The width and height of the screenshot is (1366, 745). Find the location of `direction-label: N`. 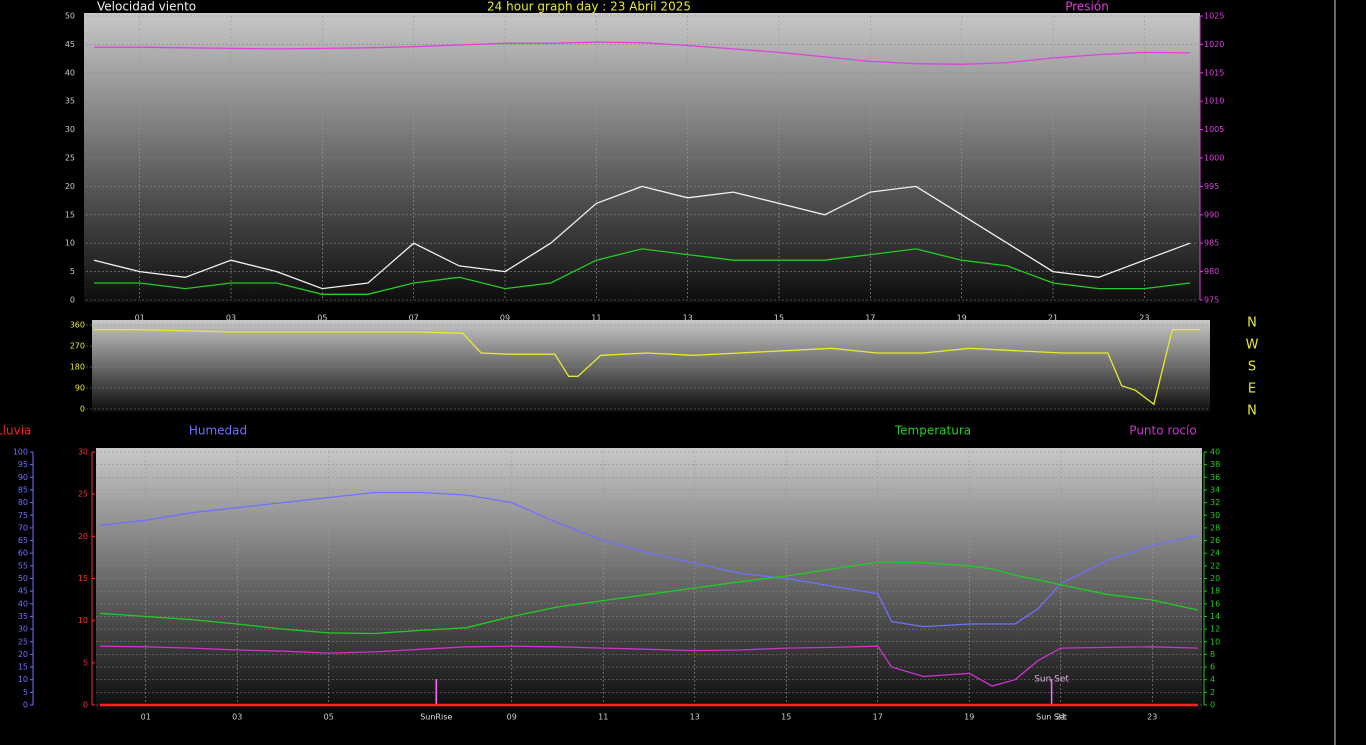

direction-label: N is located at coordinates (1252, 411).